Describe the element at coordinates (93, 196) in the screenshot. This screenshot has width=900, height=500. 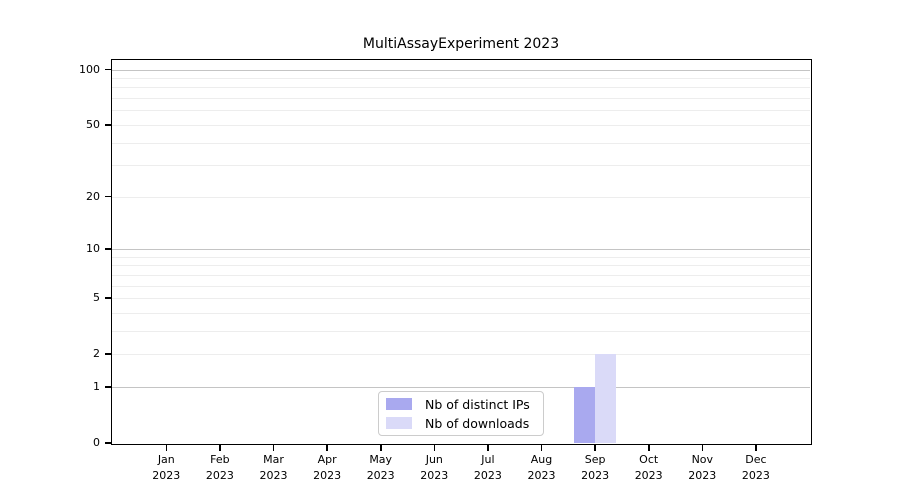
I see `y-tick-label: 20` at that location.